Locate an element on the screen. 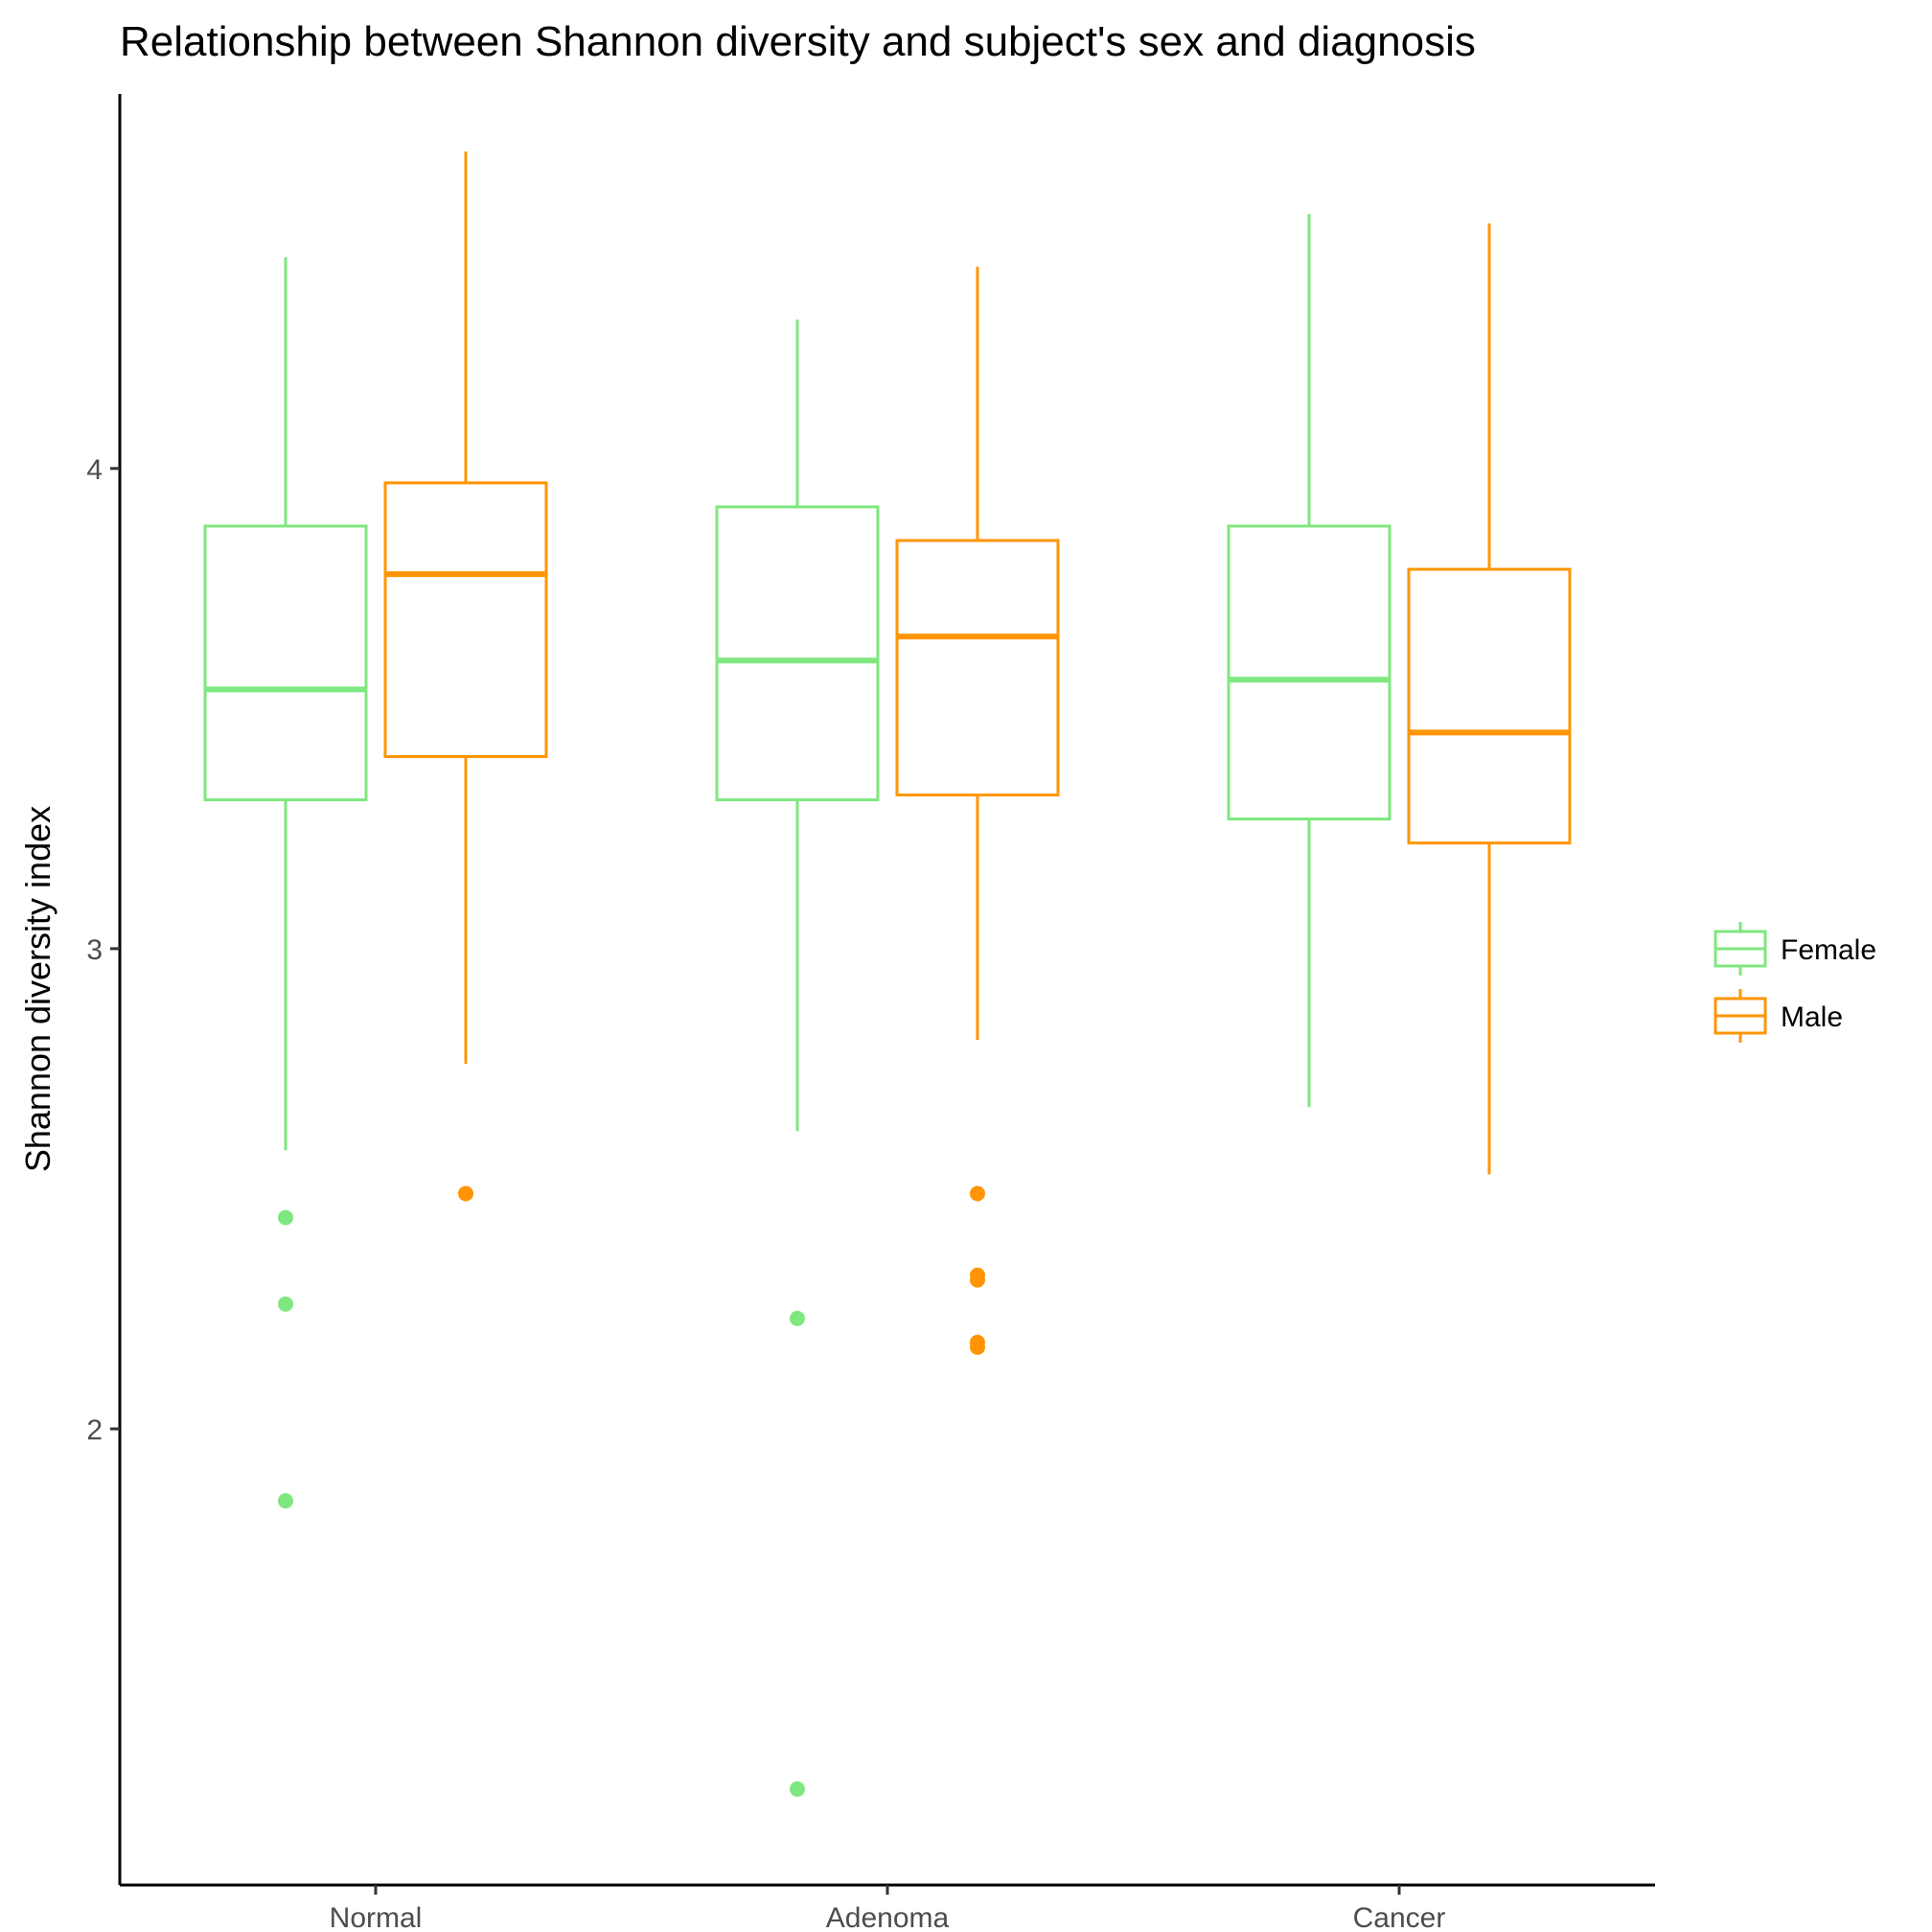 The image size is (1932, 1932). y-tick-label: 3 is located at coordinates (94, 950).